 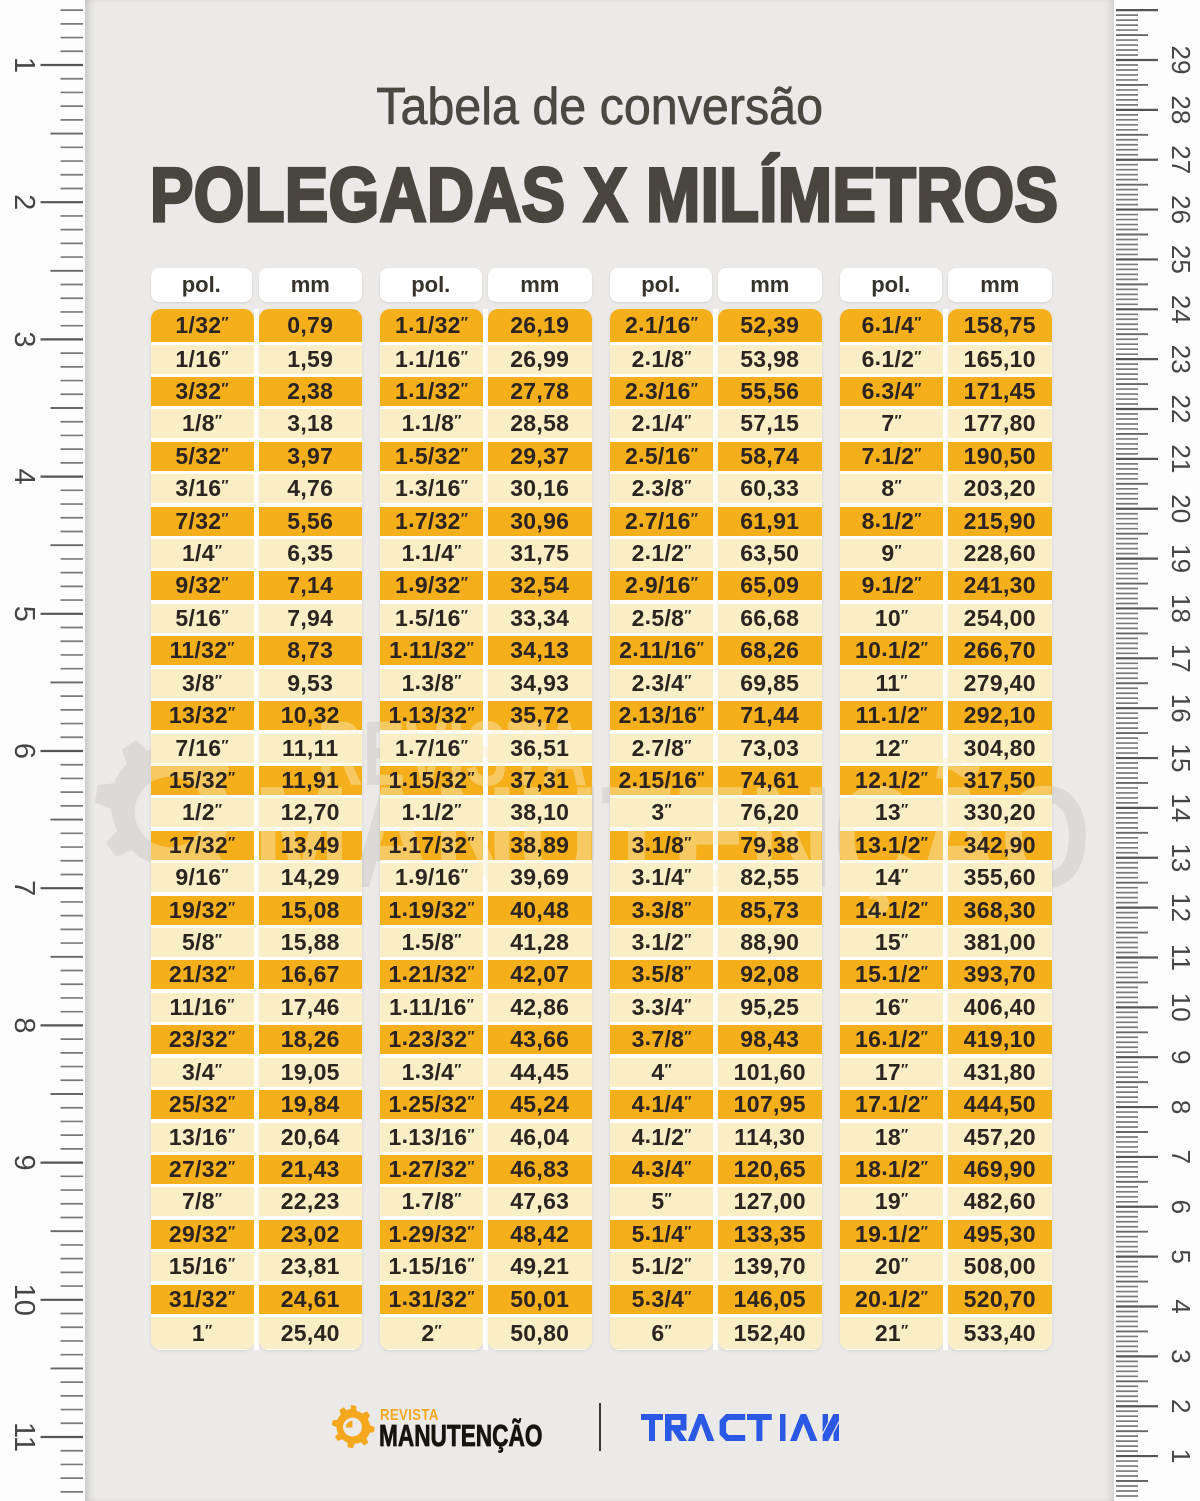 What do you see at coordinates (1181, 159) in the screenshot?
I see `svg-text: 27` at bounding box center [1181, 159].